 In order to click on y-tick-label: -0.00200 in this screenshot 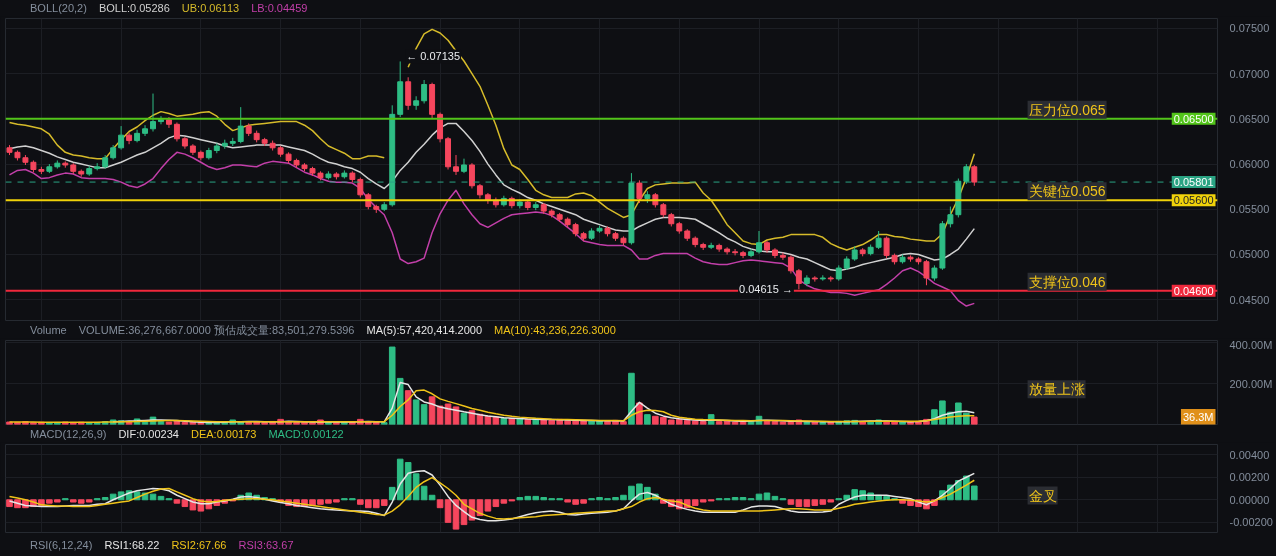, I will do `click(1251, 522)`.